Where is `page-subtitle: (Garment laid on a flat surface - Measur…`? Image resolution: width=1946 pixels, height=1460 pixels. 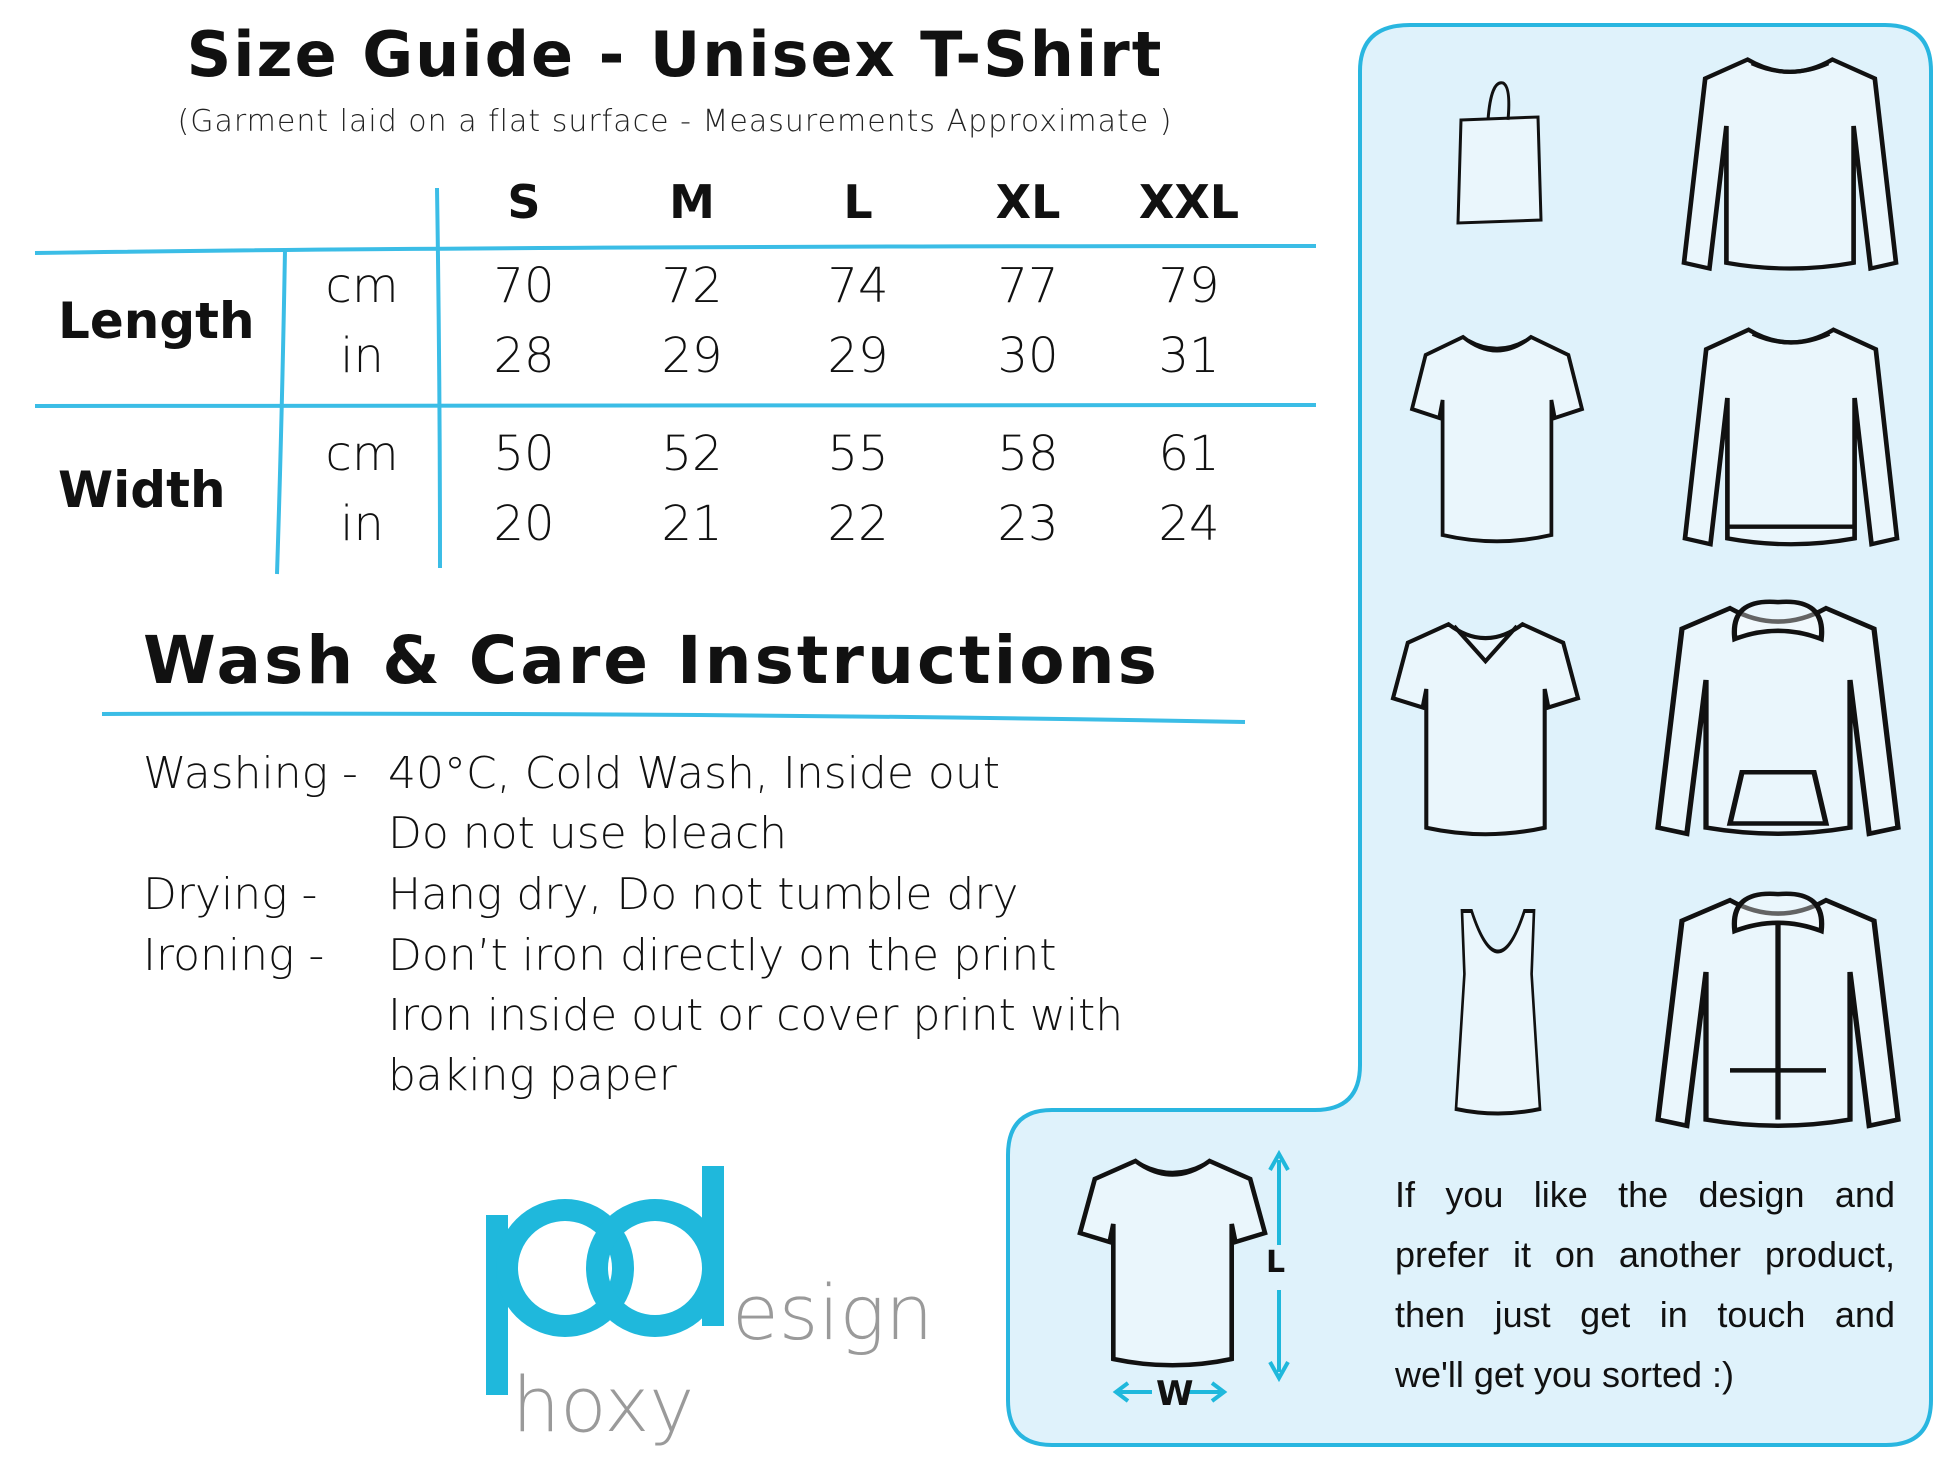
page-subtitle: (Garment laid on a flat surface - Measur… is located at coordinates (675, 121).